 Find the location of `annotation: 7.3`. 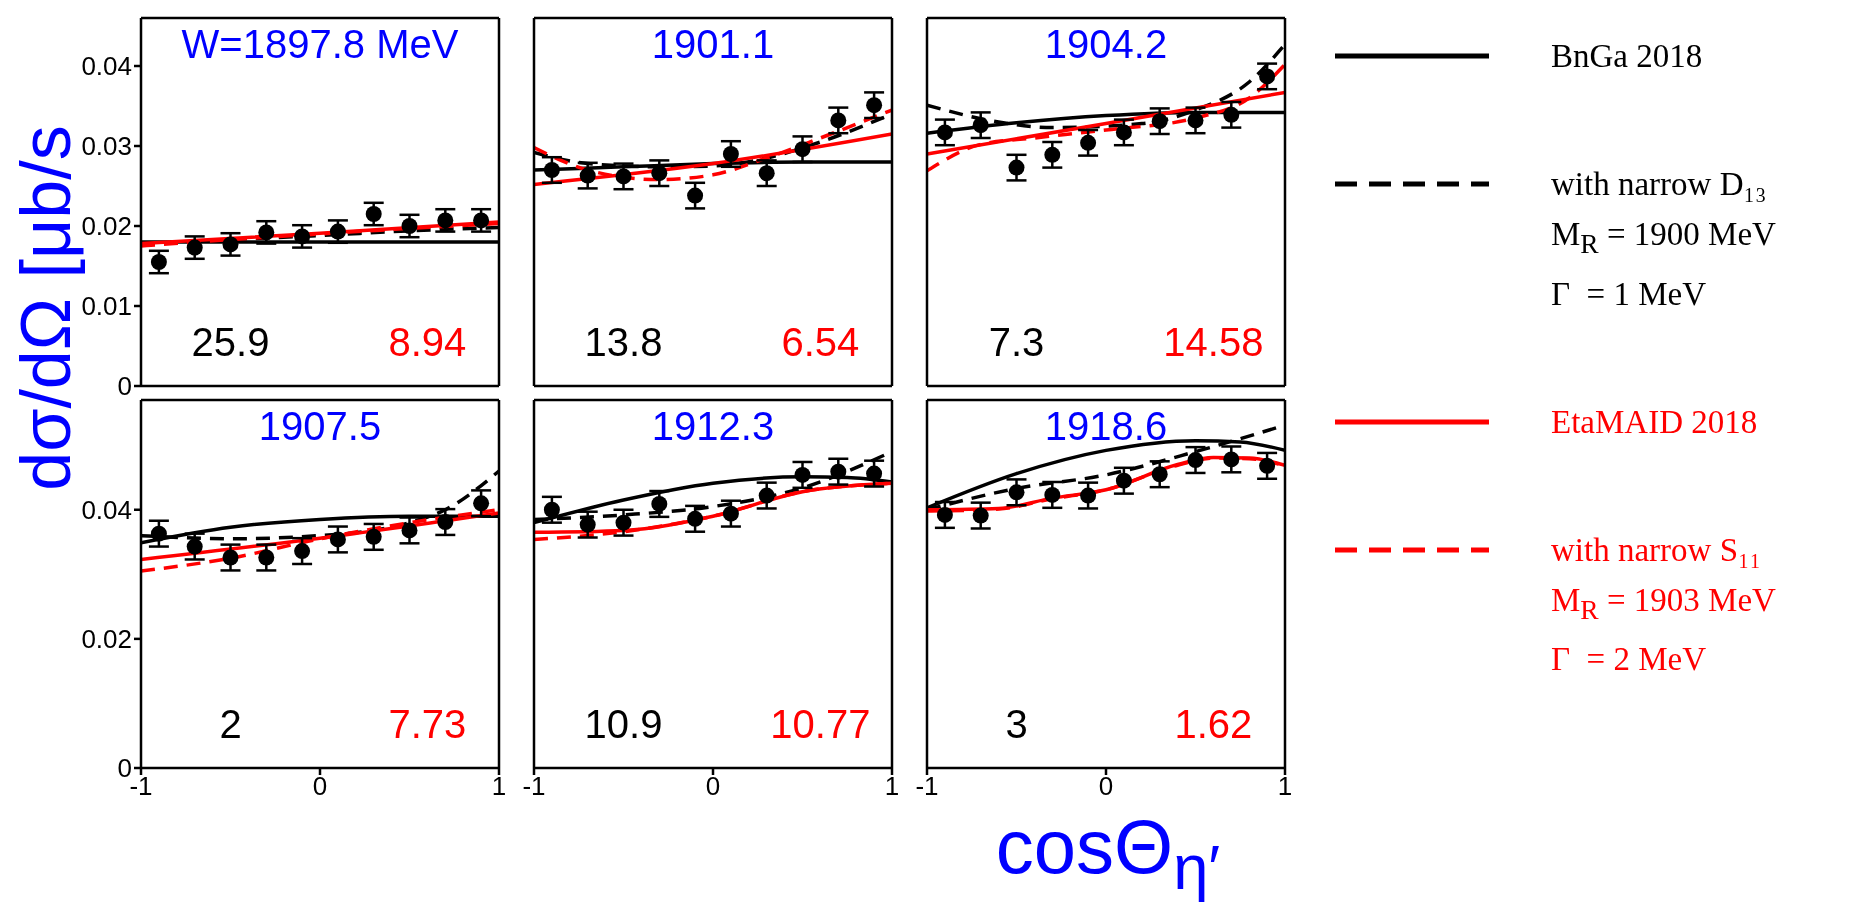

annotation: 7.3 is located at coordinates (1016, 342).